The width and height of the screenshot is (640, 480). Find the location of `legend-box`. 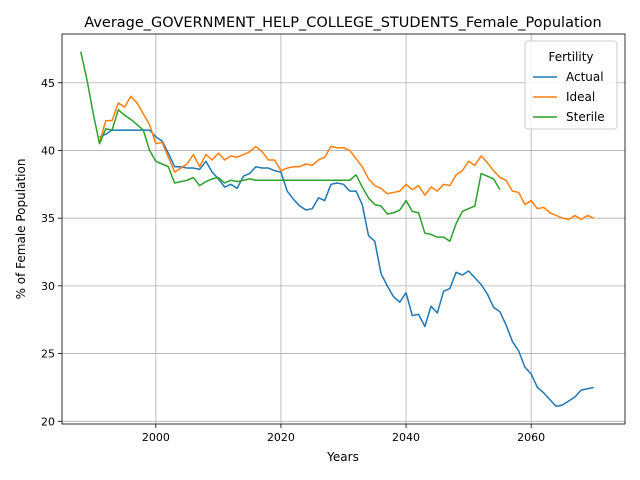

legend-box is located at coordinates (571, 85).